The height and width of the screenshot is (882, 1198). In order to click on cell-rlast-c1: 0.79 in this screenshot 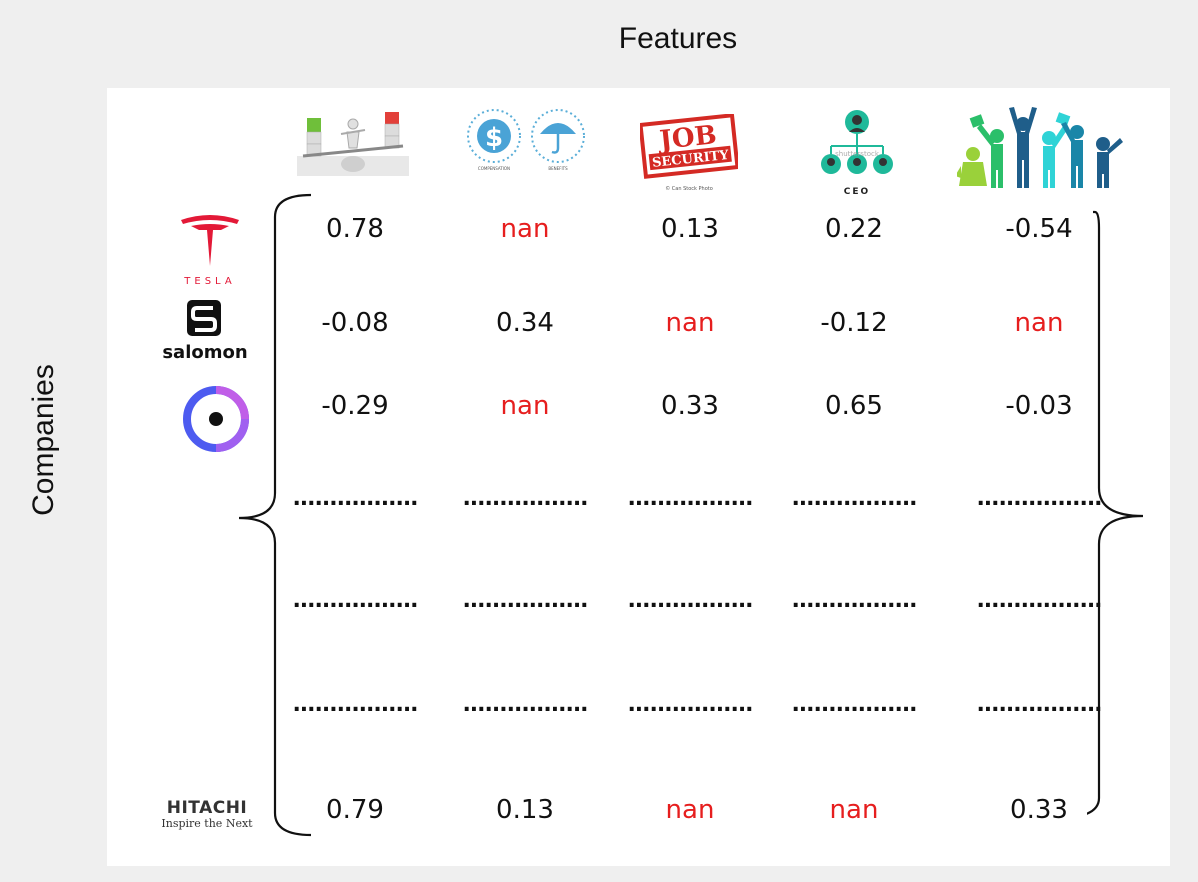, I will do `click(355, 810)`.